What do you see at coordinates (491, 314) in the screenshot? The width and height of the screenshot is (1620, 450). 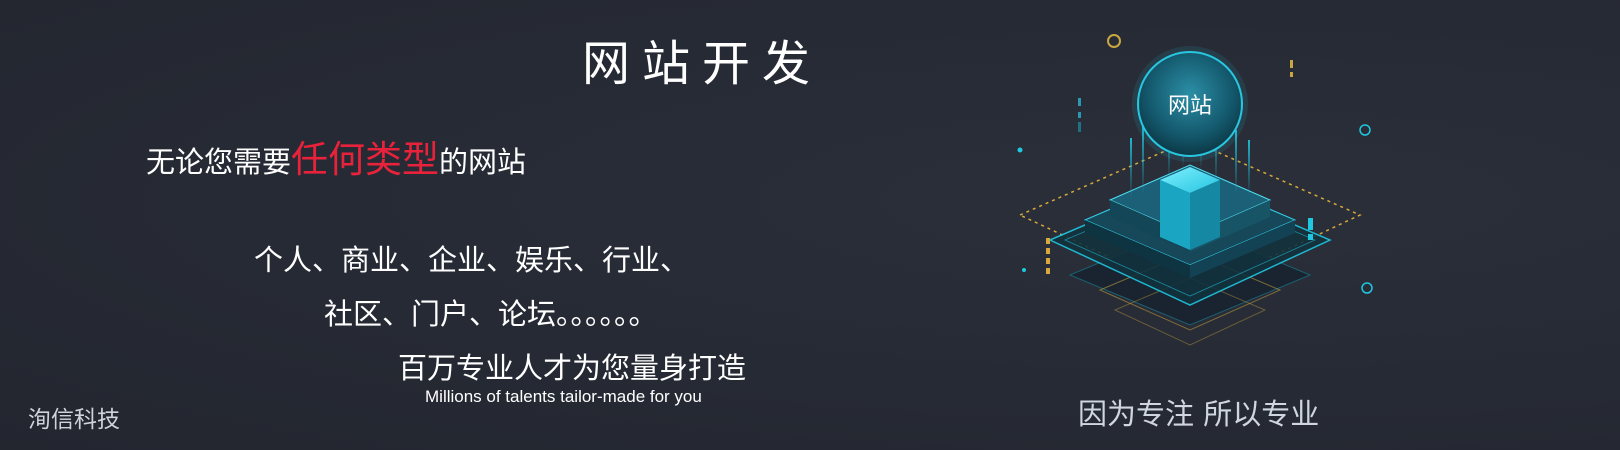 I see `site-types-line-2: 社区、门户、论坛。。。。。。` at bounding box center [491, 314].